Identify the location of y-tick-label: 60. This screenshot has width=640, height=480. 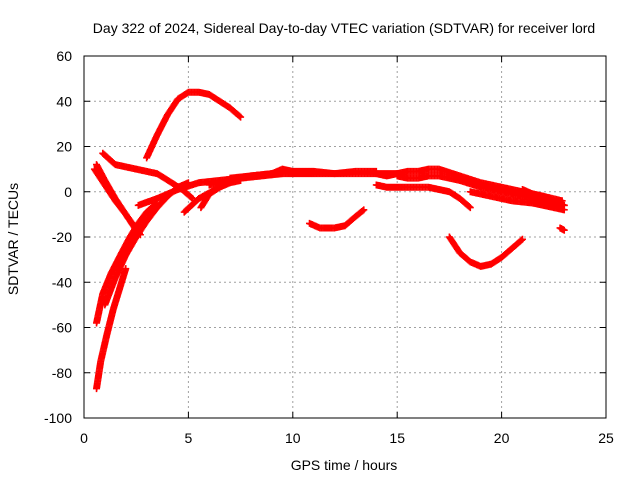
(64, 56).